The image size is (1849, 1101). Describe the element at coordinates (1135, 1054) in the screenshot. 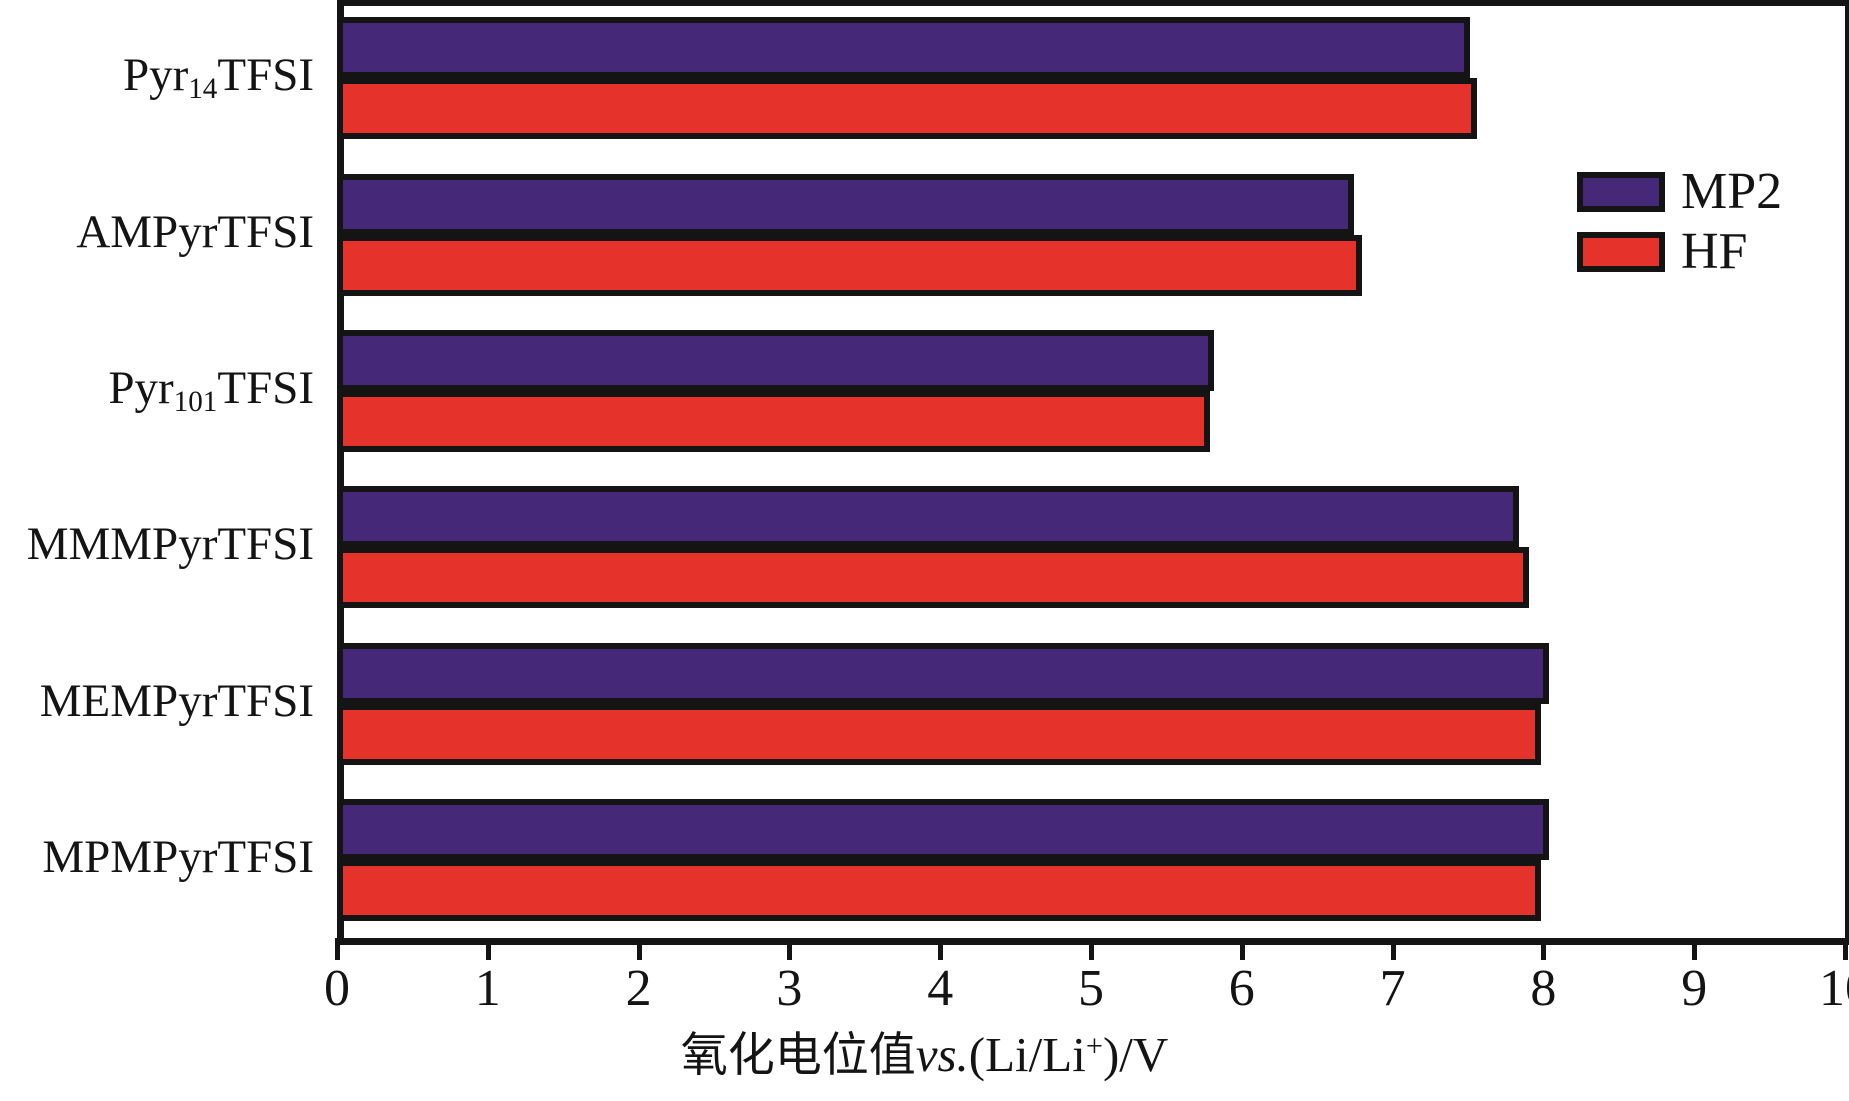

I see `x-axis-title-tail-b: )/V` at that location.